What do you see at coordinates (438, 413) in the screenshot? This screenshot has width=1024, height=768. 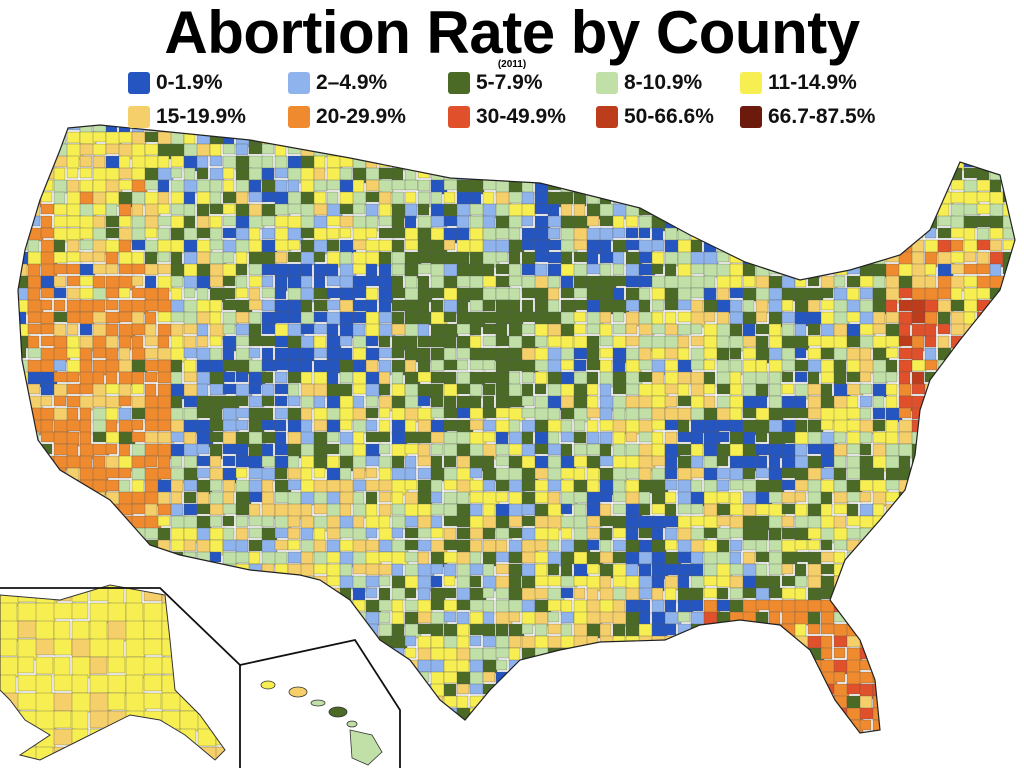 I see `county-cell-1904` at bounding box center [438, 413].